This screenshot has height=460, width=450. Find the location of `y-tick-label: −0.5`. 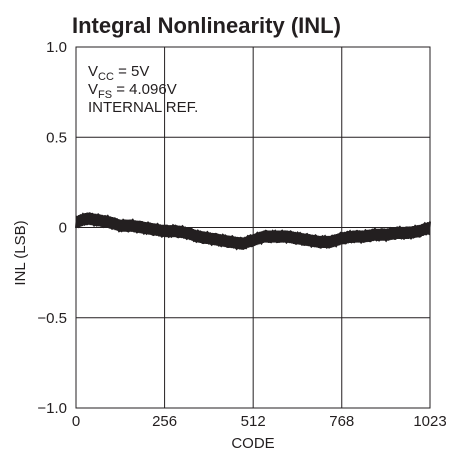

y-tick-label: −0.5 is located at coordinates (52, 318).